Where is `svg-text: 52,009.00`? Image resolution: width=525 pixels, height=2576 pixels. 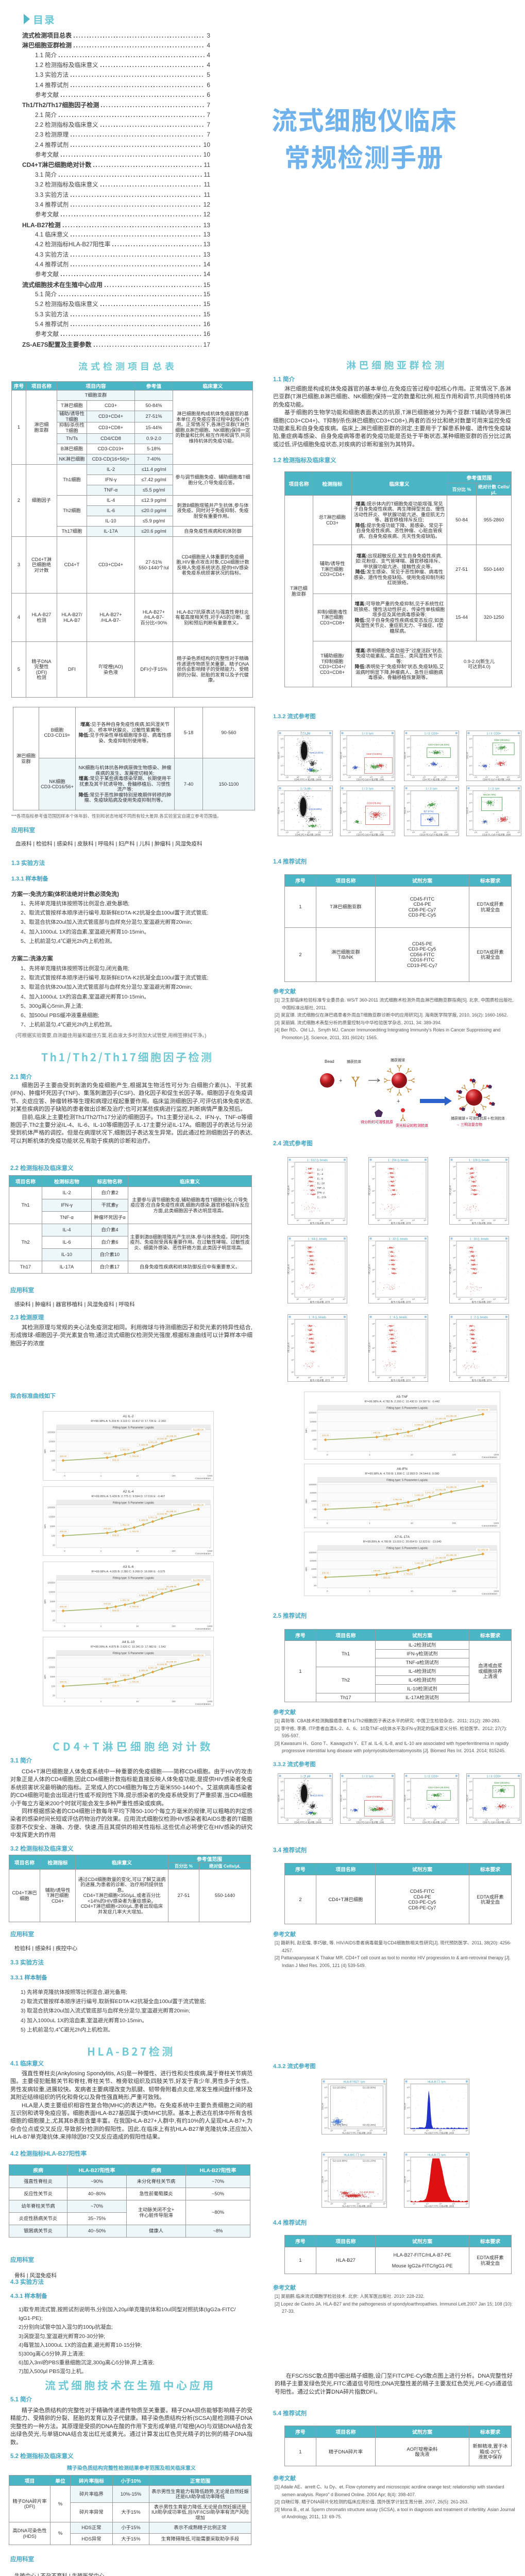
svg-text: 52,009.00 is located at coordinates (198, 1504).